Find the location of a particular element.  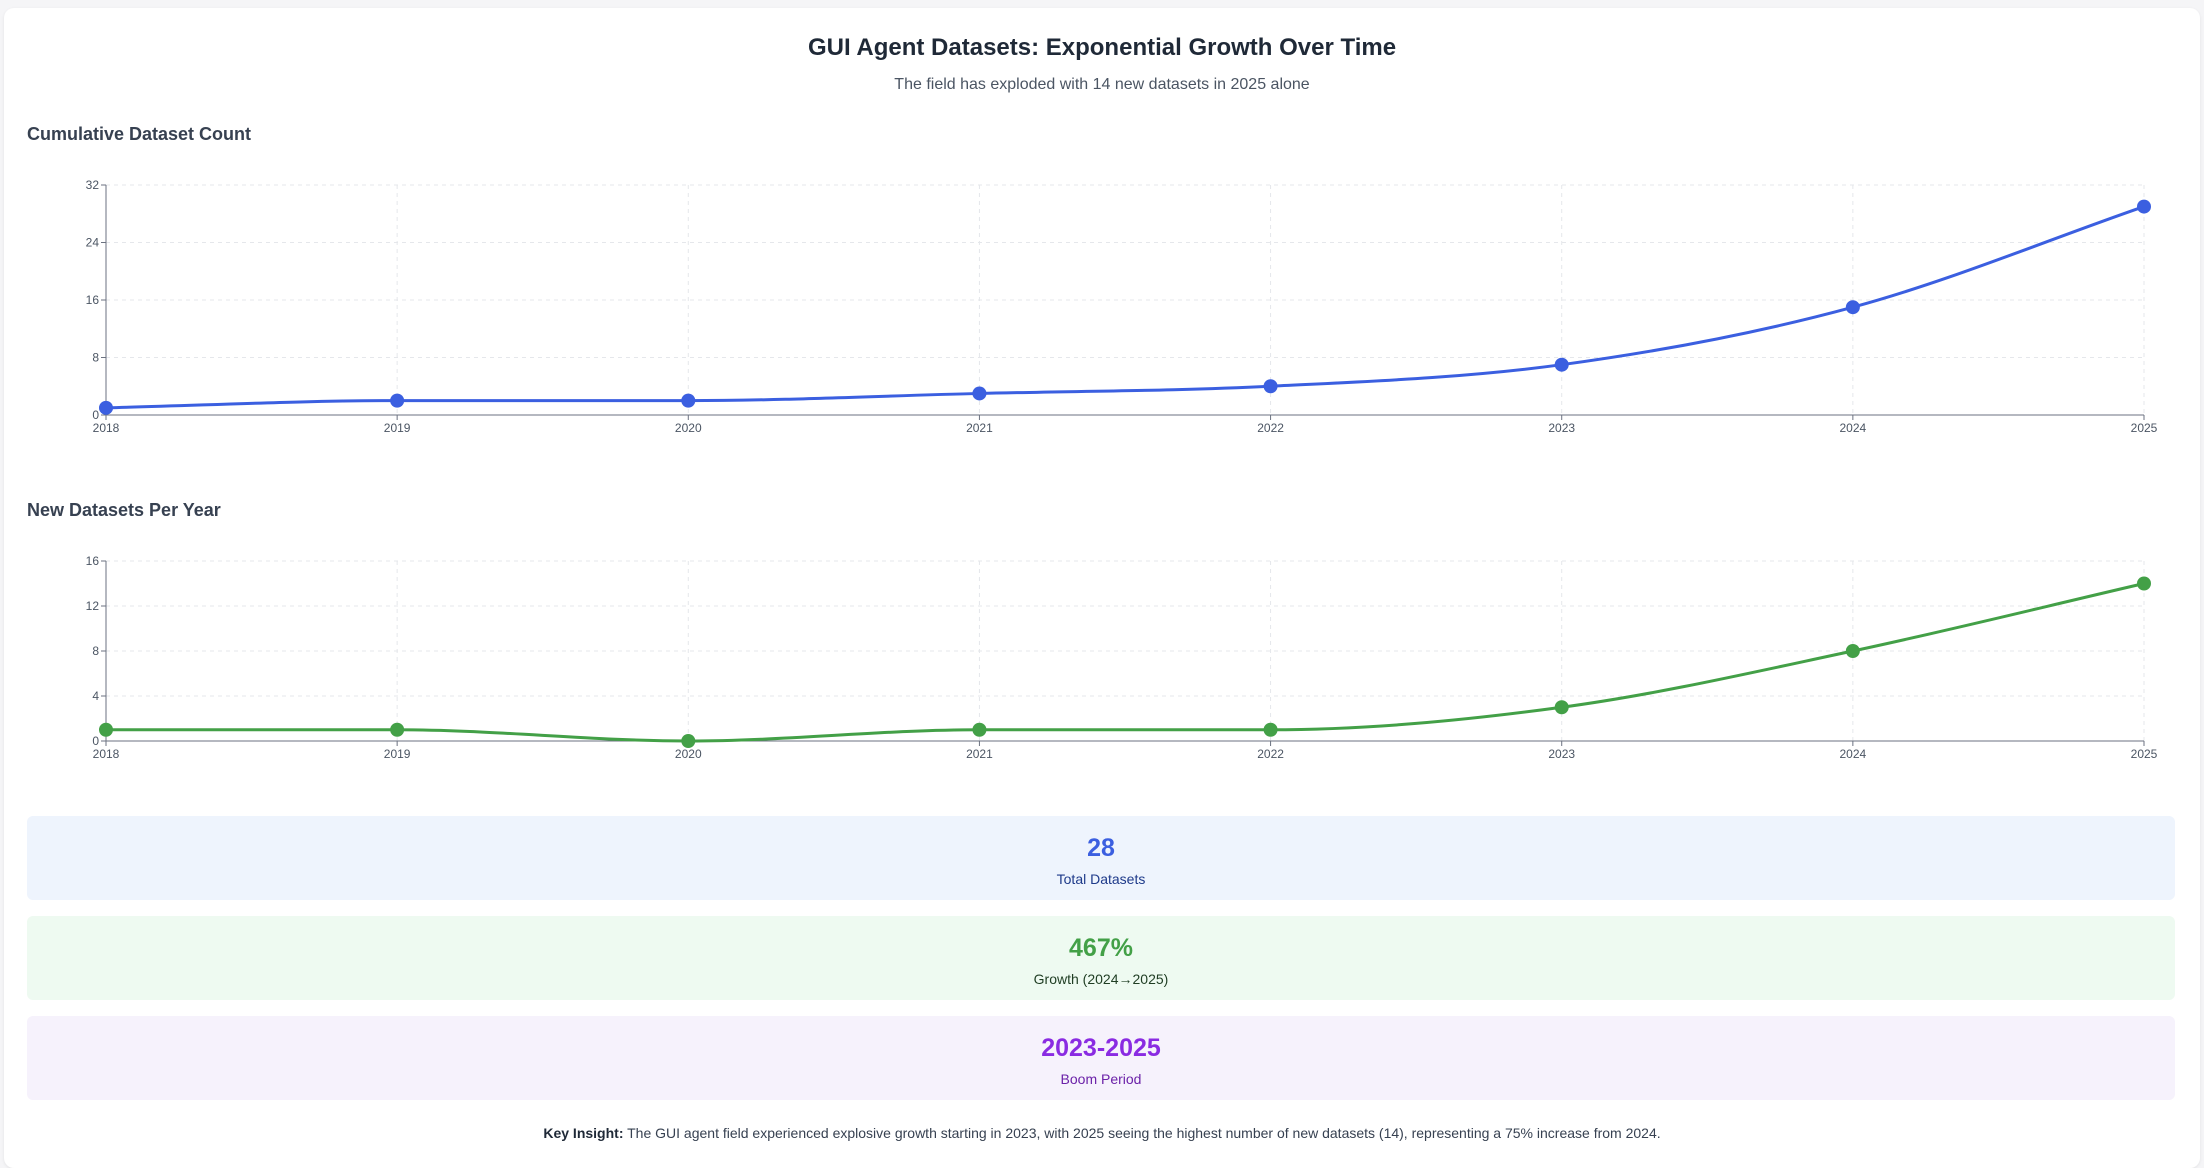

y-tick-label: 24 is located at coordinates (93, 243).